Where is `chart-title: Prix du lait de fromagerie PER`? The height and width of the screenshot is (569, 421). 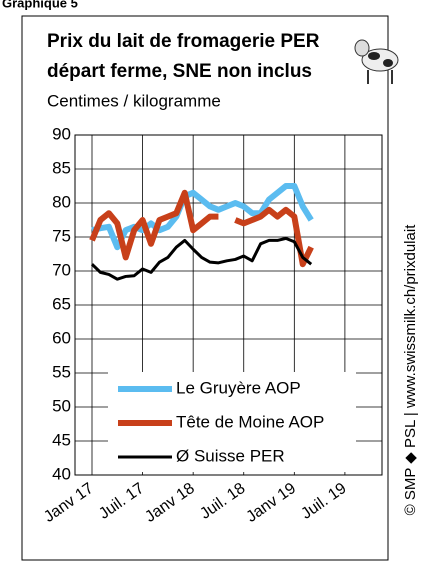 chart-title: Prix du lait de fromagerie PER is located at coordinates (183, 41).